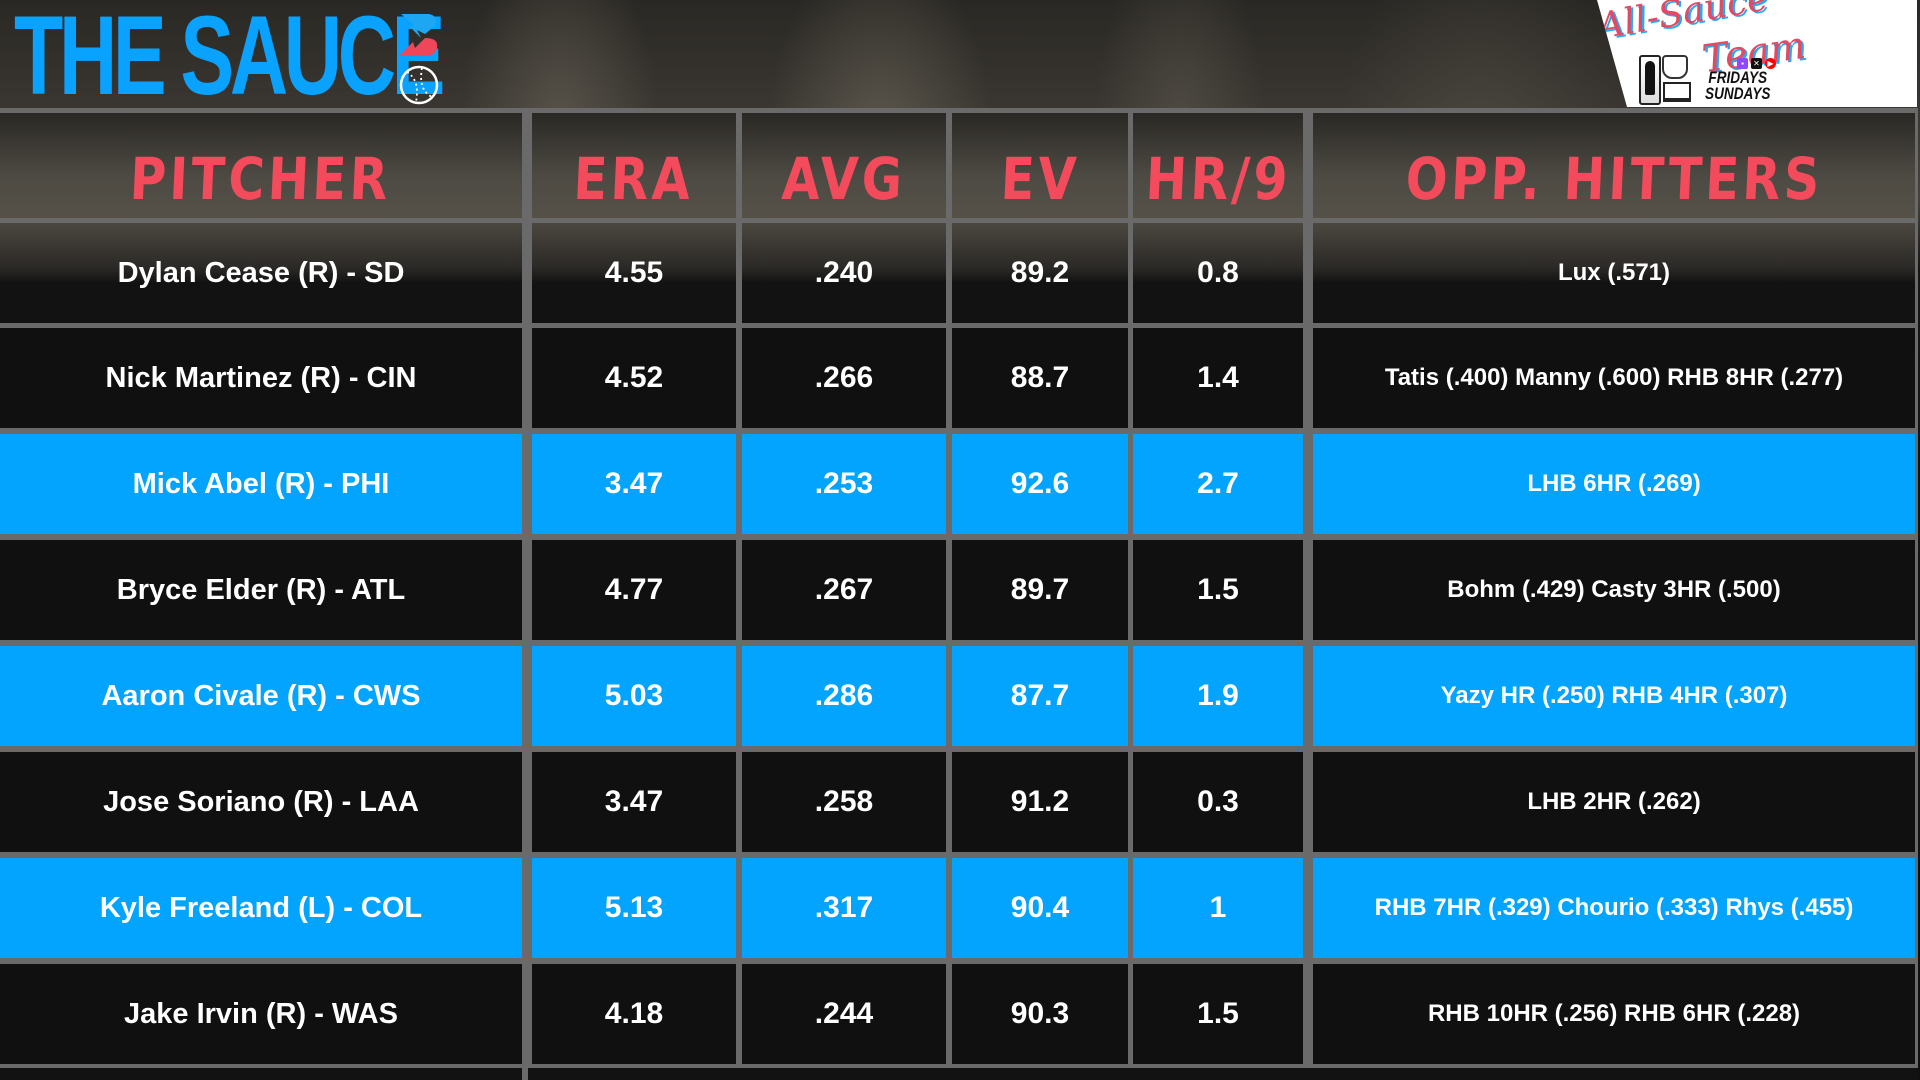  What do you see at coordinates (844, 1014) in the screenshot?
I see `table-cell-avg: .244` at bounding box center [844, 1014].